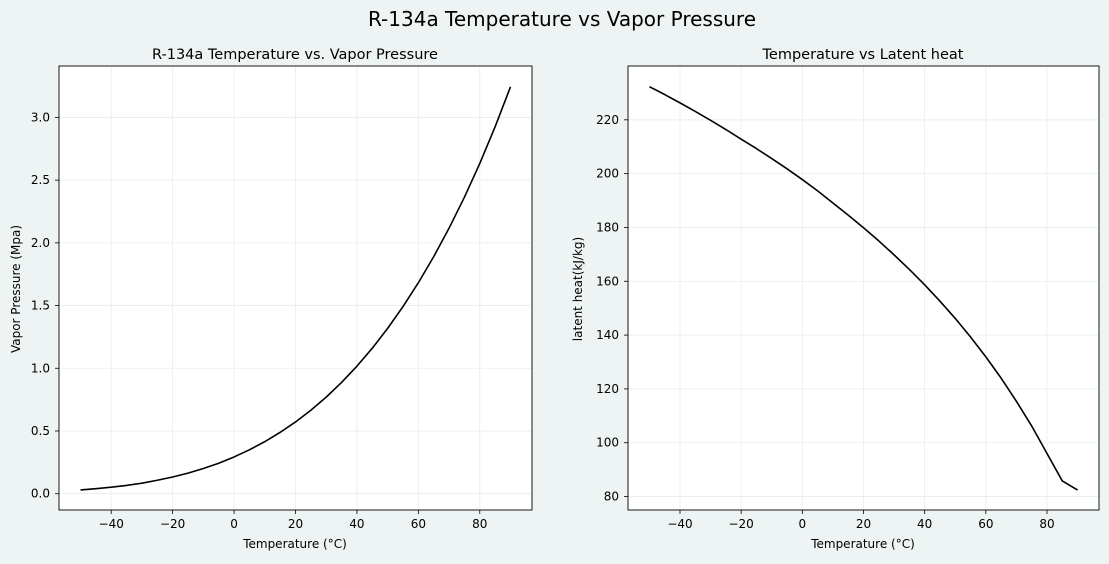  What do you see at coordinates (607, 120) in the screenshot?
I see `y-tick-label: 220` at bounding box center [607, 120].